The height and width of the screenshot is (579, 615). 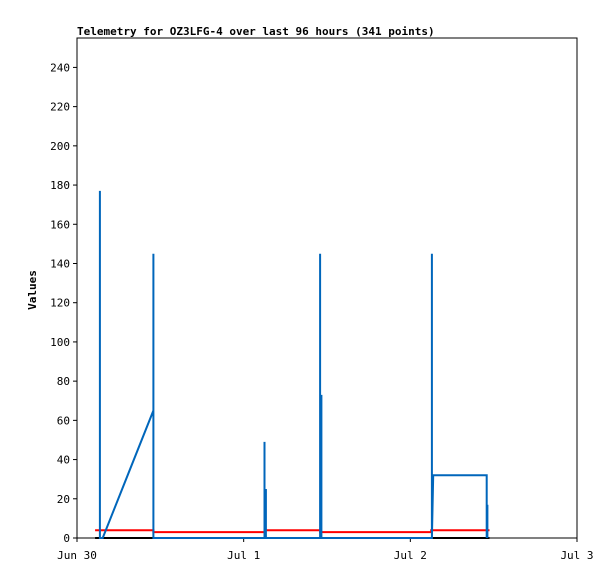 I want to click on y-axis-label: Values, so click(x=32, y=290).